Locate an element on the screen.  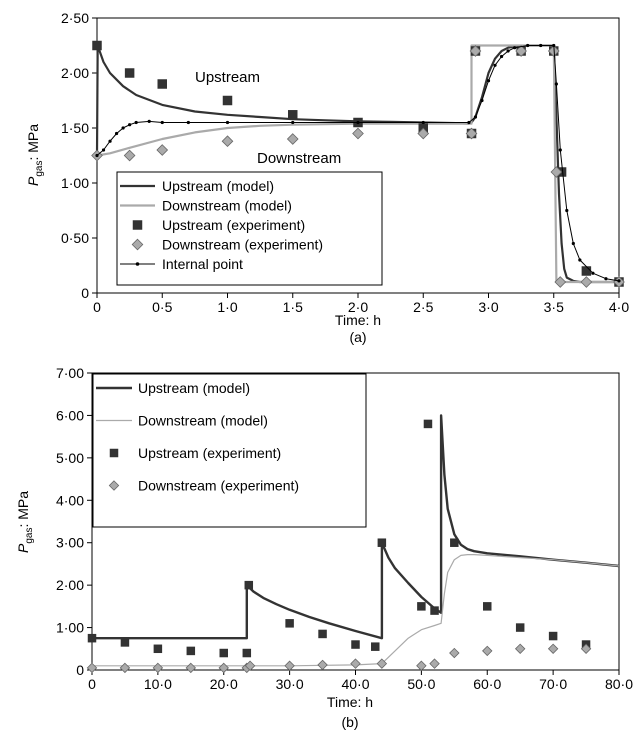
panel-label-a: (a) is located at coordinates (357, 337).